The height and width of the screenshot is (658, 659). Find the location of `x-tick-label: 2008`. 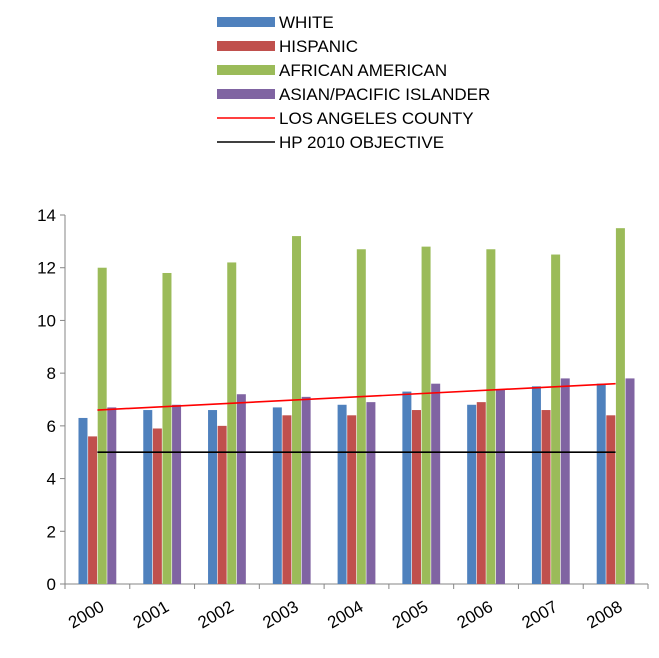

x-tick-label: 2008 is located at coordinates (604, 614).